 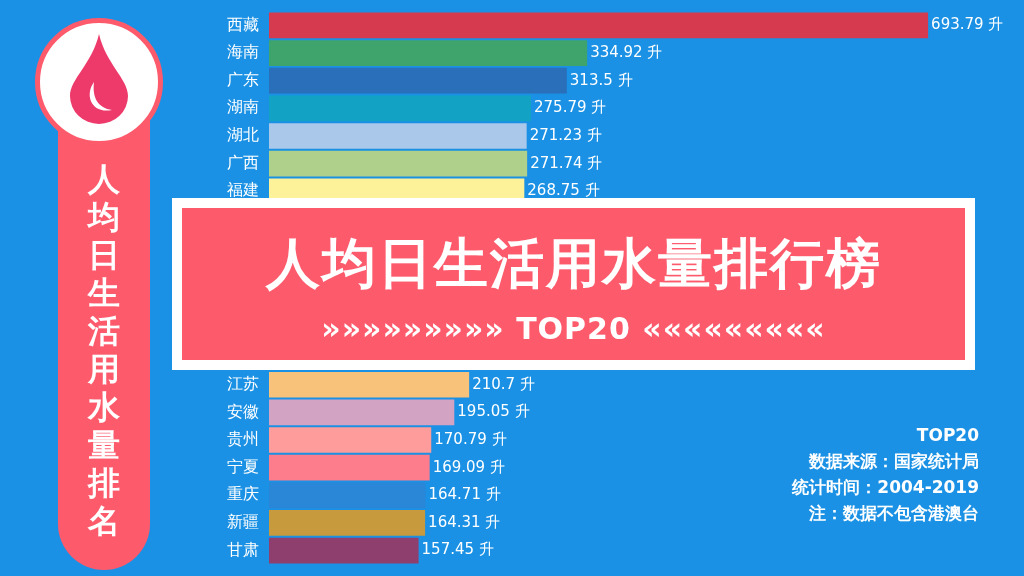 What do you see at coordinates (243, 439) in the screenshot?
I see `y-tick-label: 贵州` at bounding box center [243, 439].